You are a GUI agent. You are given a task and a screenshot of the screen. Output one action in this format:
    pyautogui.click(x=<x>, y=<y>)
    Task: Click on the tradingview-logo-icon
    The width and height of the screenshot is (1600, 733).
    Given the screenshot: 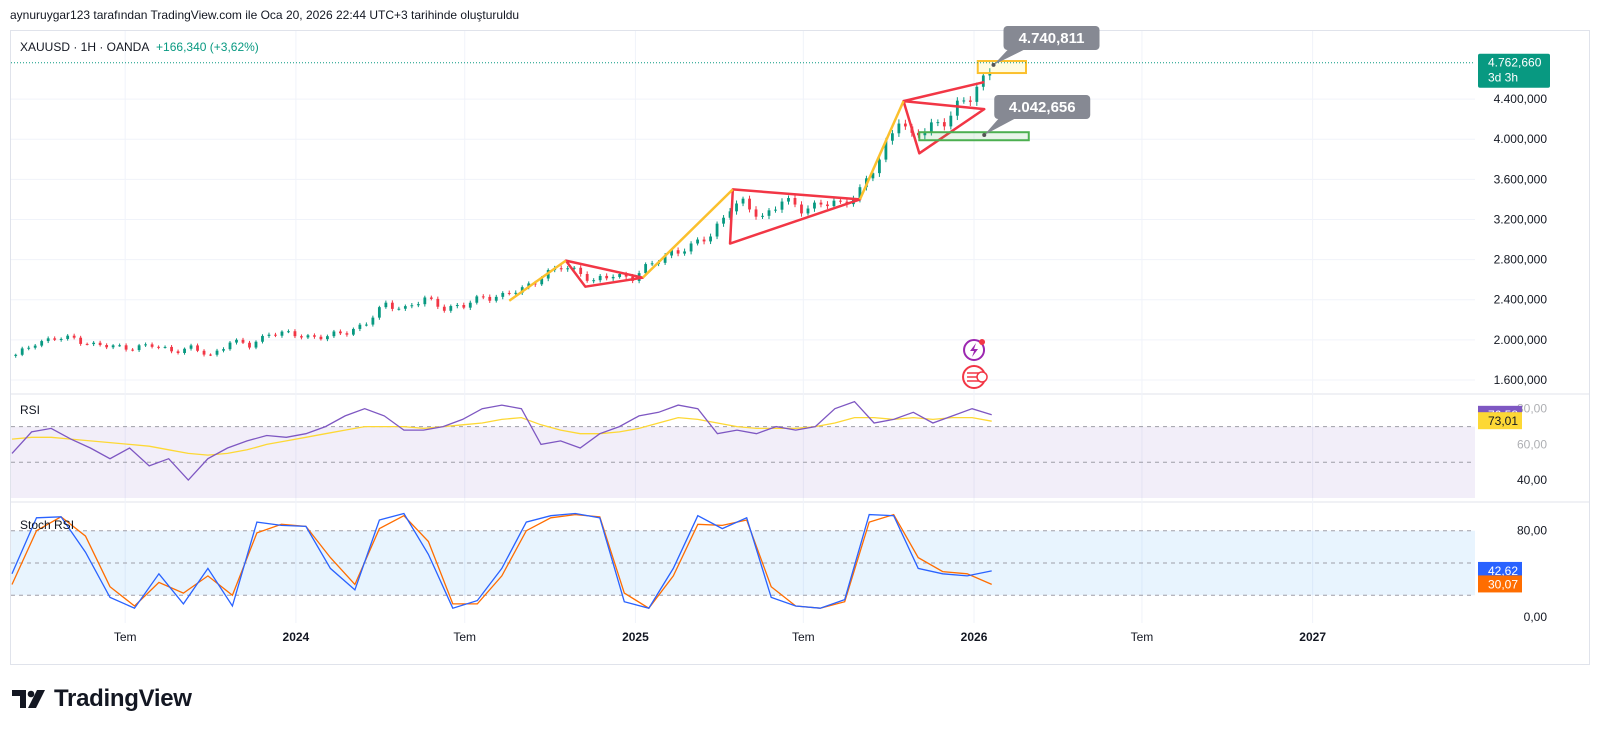 What is the action you would take?
    pyautogui.click(x=28, y=699)
    